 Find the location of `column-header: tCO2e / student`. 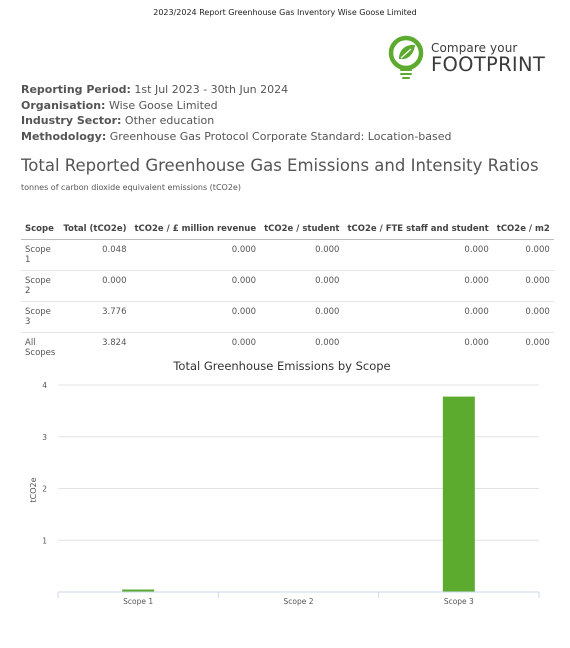

column-header: tCO2e / student is located at coordinates (302, 230).